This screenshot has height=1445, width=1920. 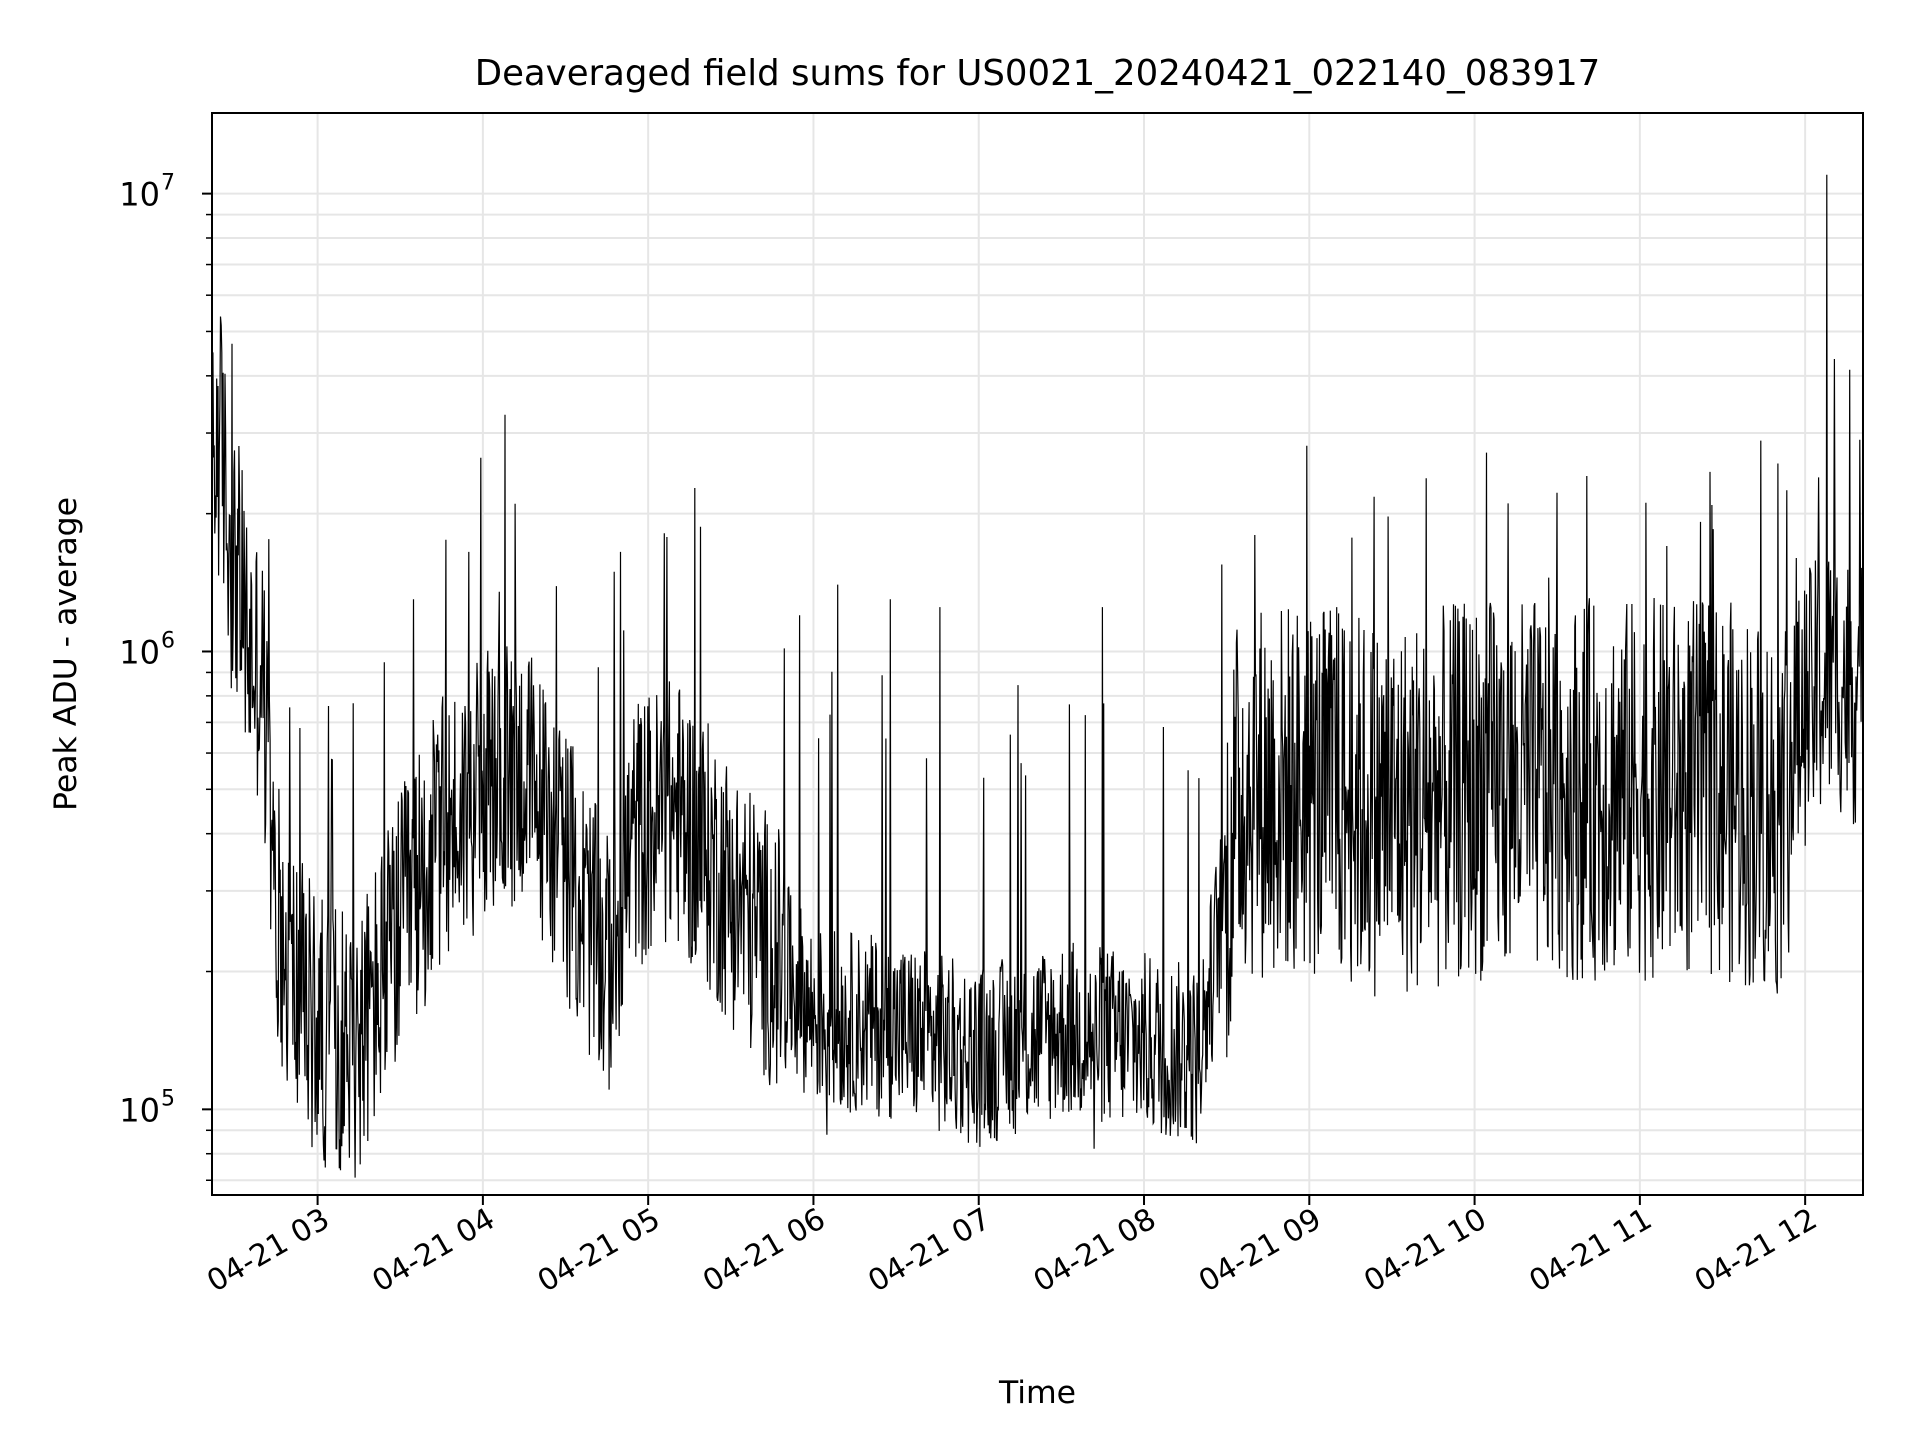 I want to click on y-axis-label: Peak ADU - average, so click(x=66, y=654).